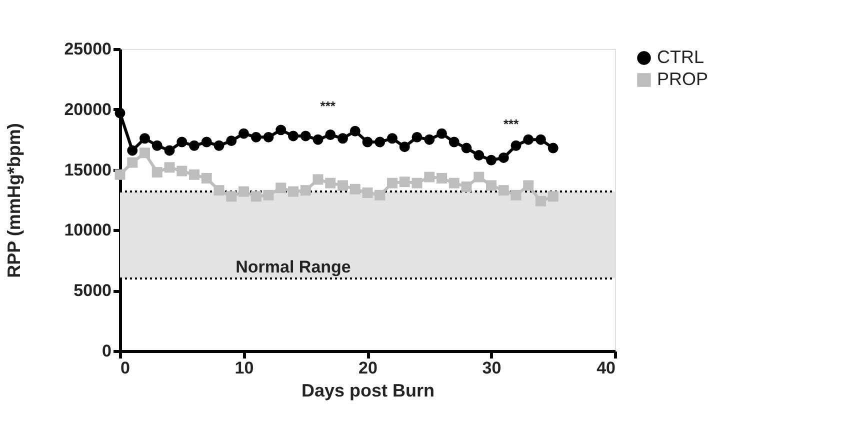  I want to click on y-tick-label: 10000, so click(88, 230).